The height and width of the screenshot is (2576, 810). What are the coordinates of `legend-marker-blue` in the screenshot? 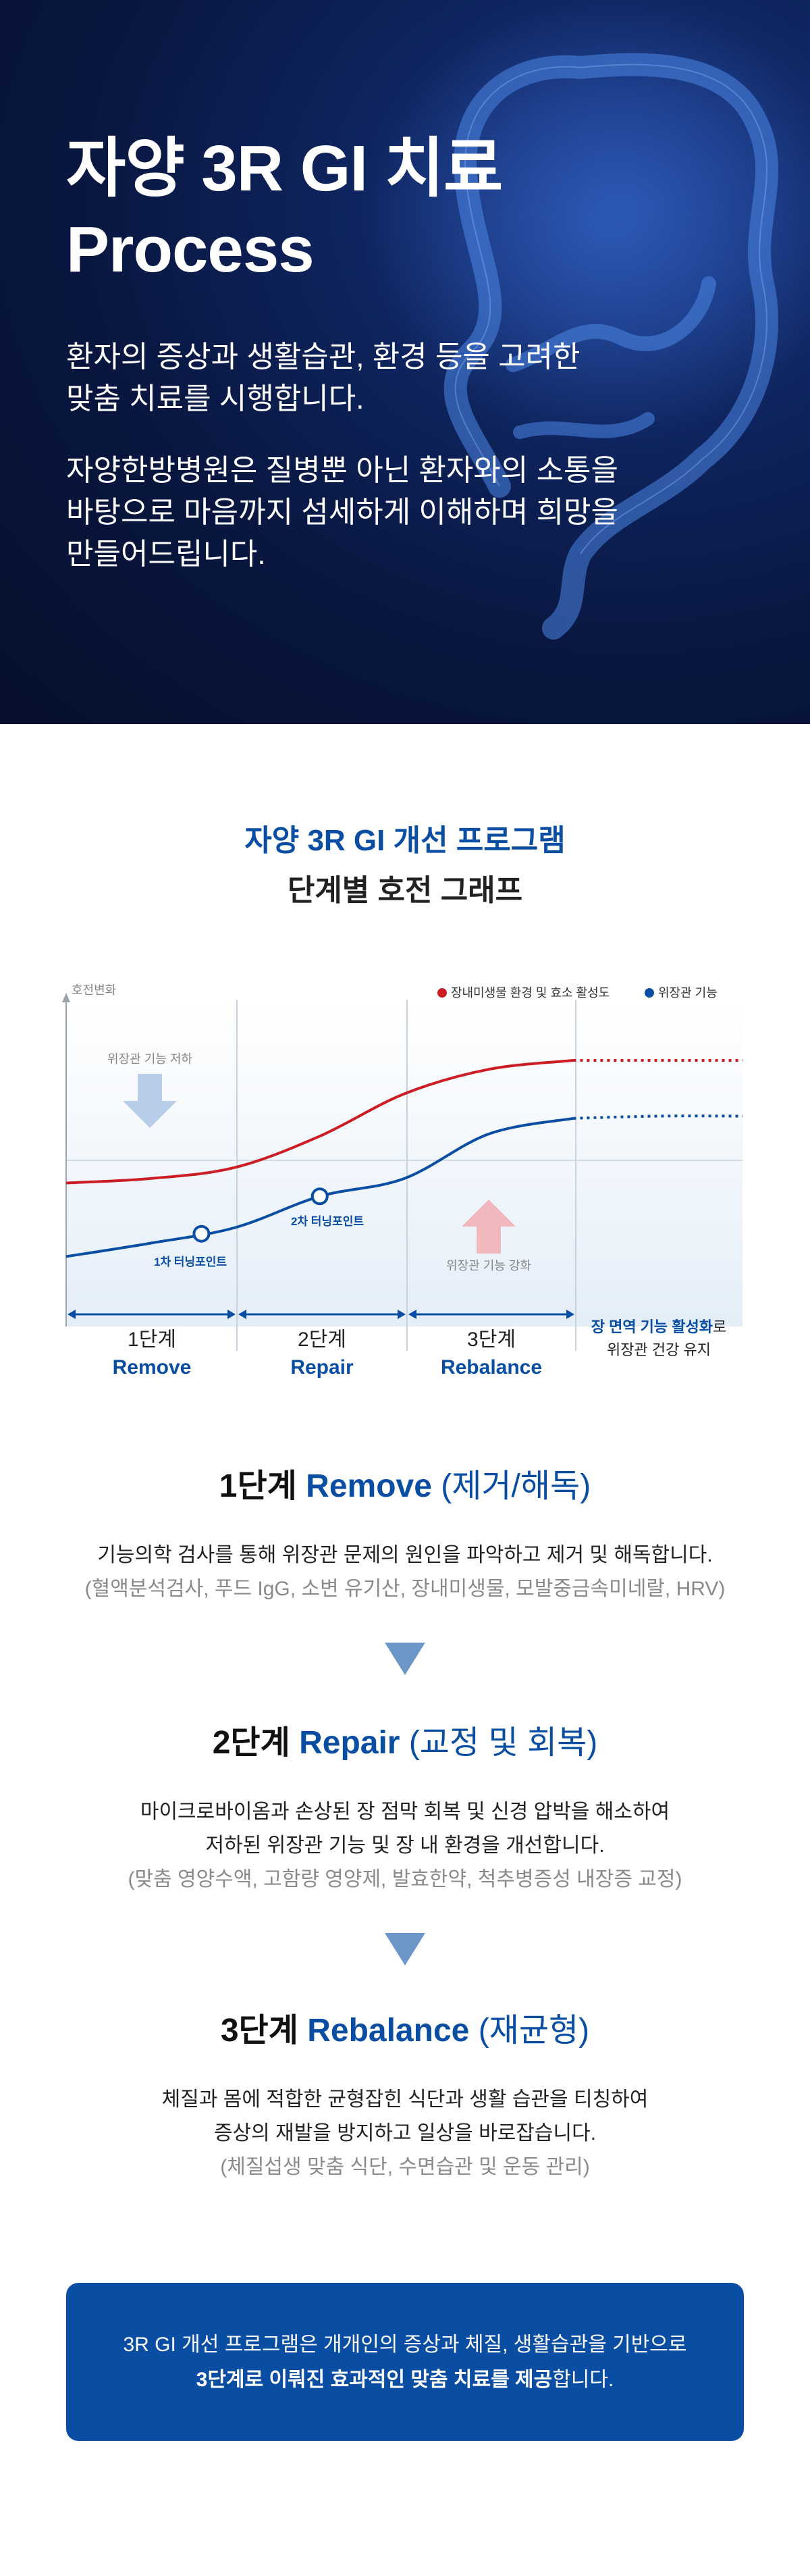 It's located at (649, 993).